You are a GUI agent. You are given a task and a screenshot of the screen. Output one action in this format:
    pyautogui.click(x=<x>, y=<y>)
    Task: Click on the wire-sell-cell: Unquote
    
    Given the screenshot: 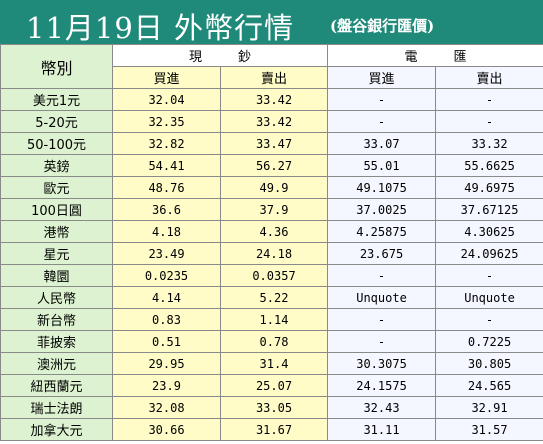 What is the action you would take?
    pyautogui.click(x=489, y=297)
    